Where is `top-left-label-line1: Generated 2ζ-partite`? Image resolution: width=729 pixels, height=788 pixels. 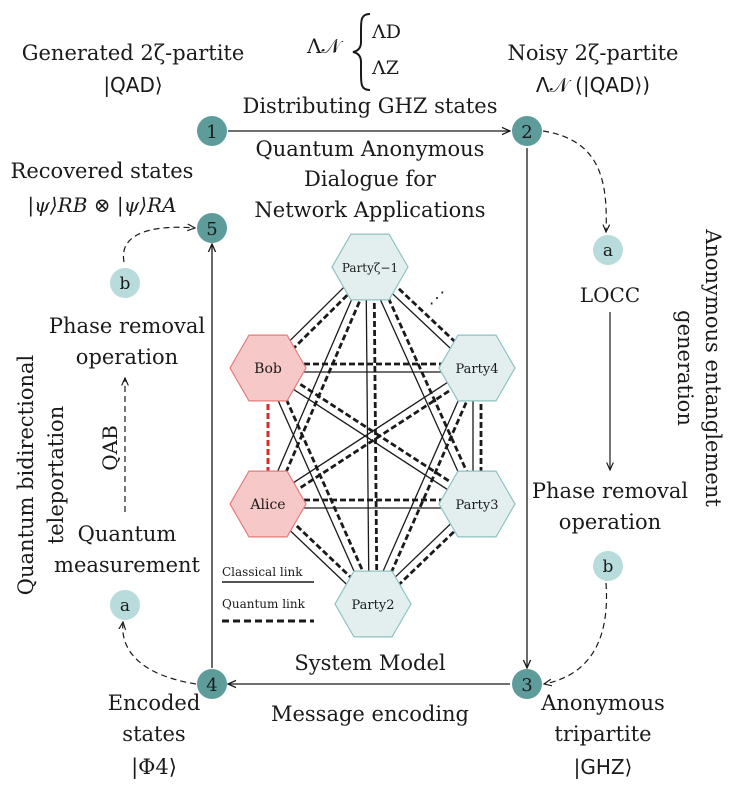 top-left-label-line1: Generated 2ζ-partite is located at coordinates (133, 53).